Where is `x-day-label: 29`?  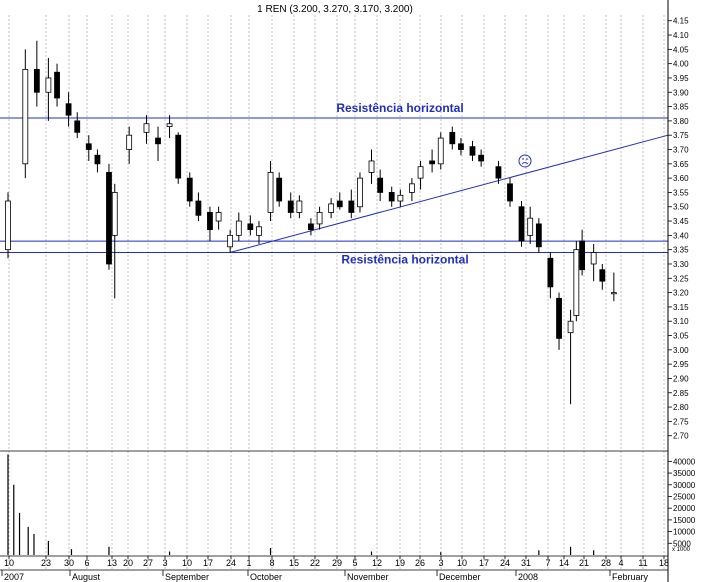 x-day-label: 29 is located at coordinates (337, 563).